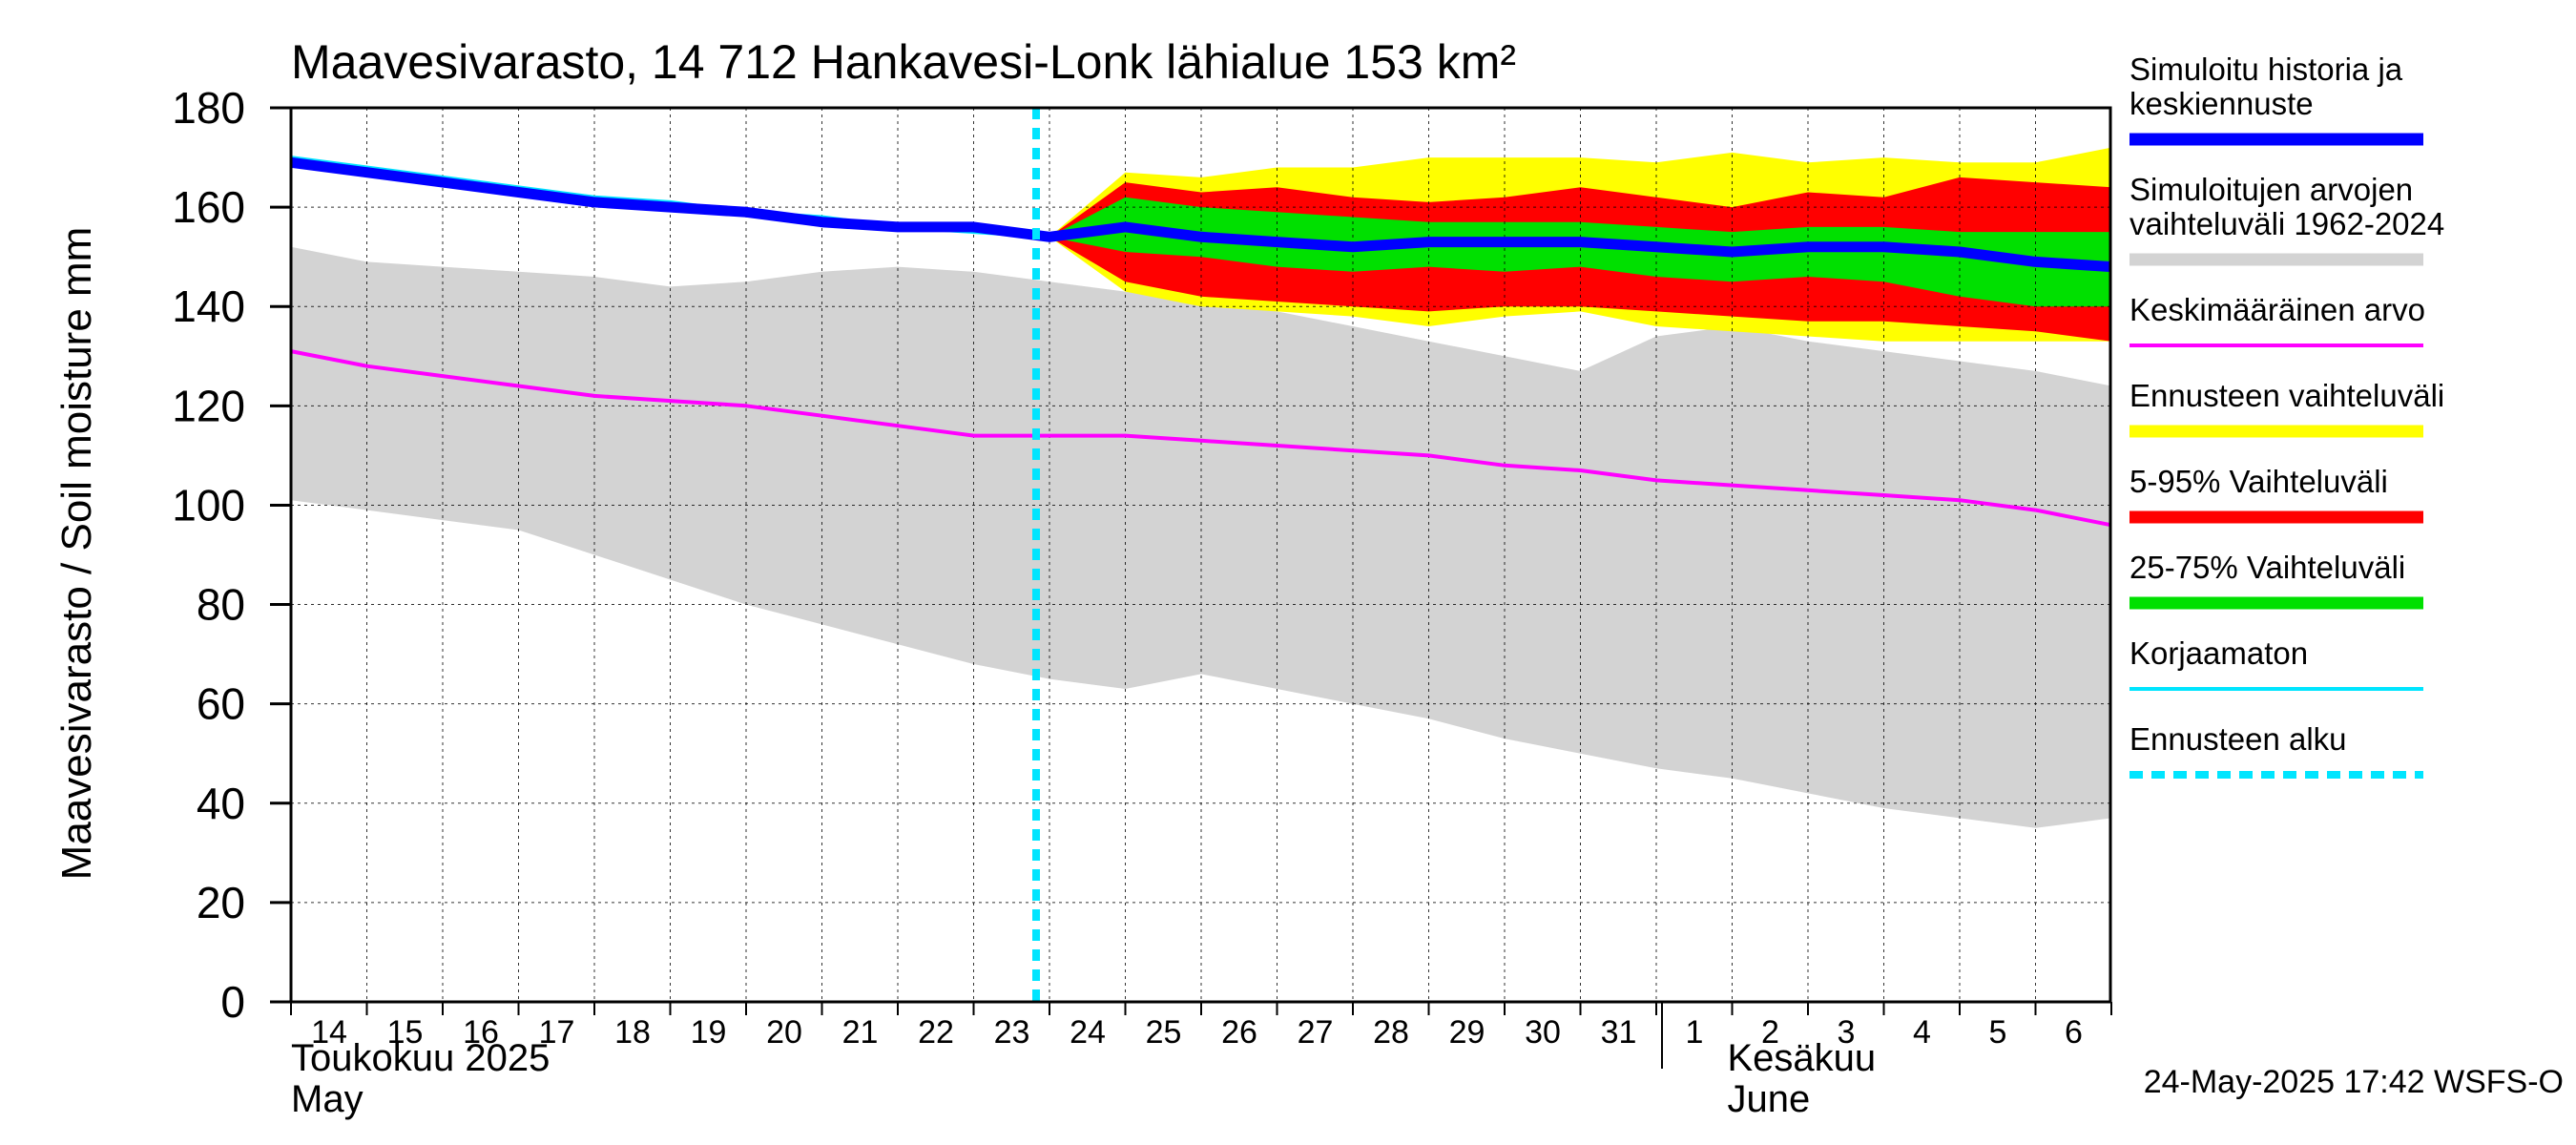  I want to click on y-tick-label: 80, so click(221, 605).